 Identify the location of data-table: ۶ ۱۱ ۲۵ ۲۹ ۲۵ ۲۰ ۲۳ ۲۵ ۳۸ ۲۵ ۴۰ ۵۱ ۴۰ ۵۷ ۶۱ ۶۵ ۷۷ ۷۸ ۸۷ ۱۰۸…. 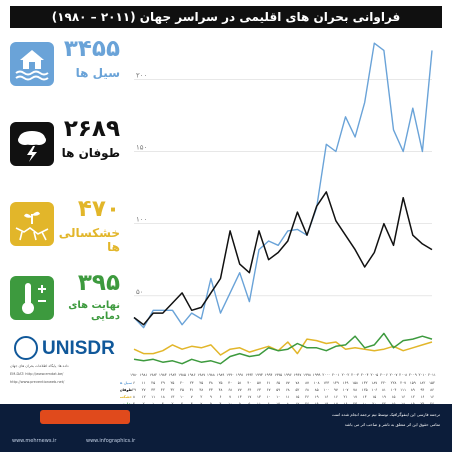
(283, 392).